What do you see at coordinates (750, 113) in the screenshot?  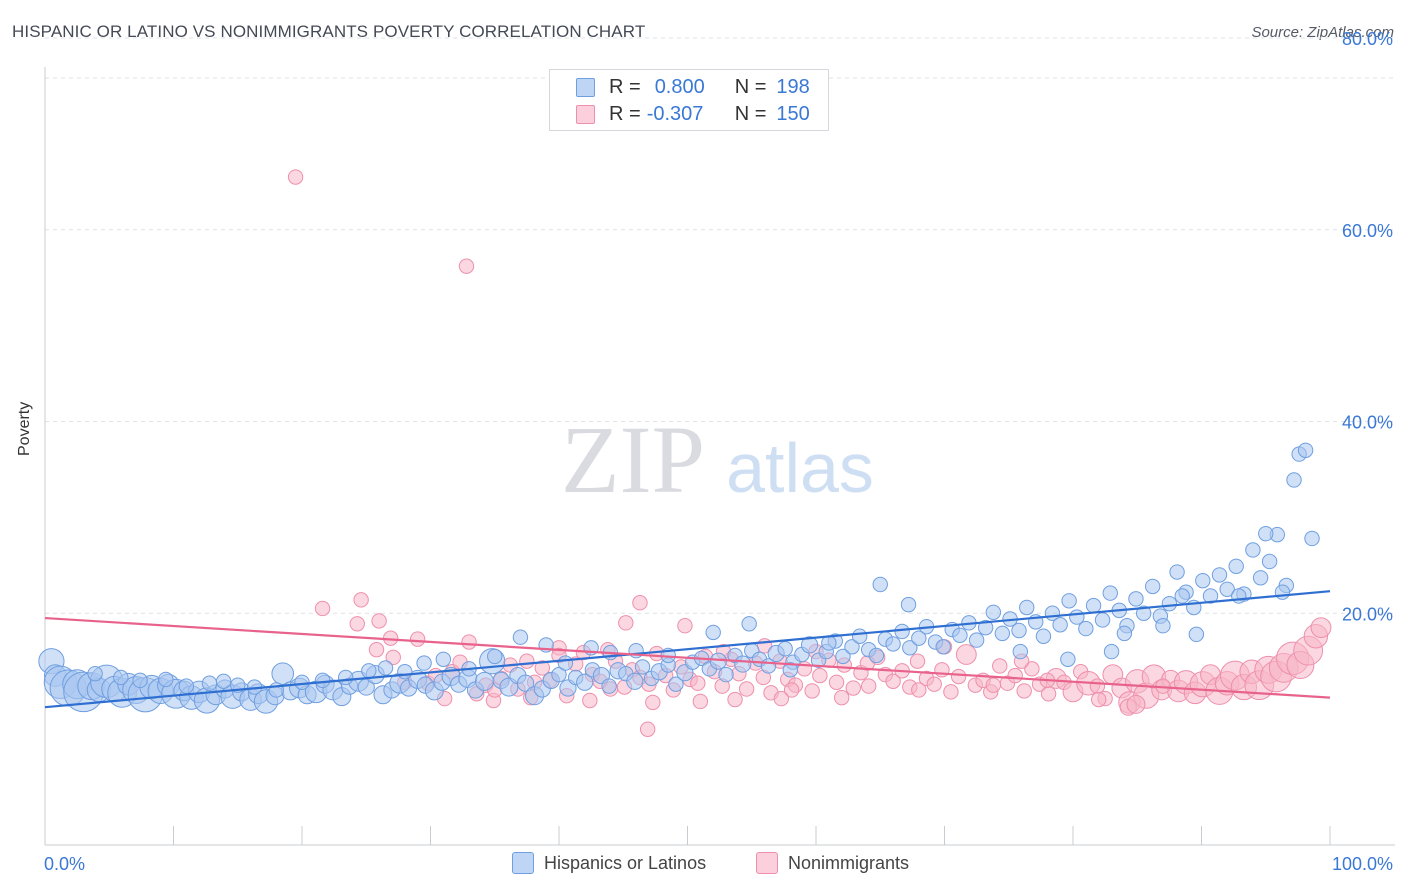 I see `n-label: N =` at bounding box center [750, 113].